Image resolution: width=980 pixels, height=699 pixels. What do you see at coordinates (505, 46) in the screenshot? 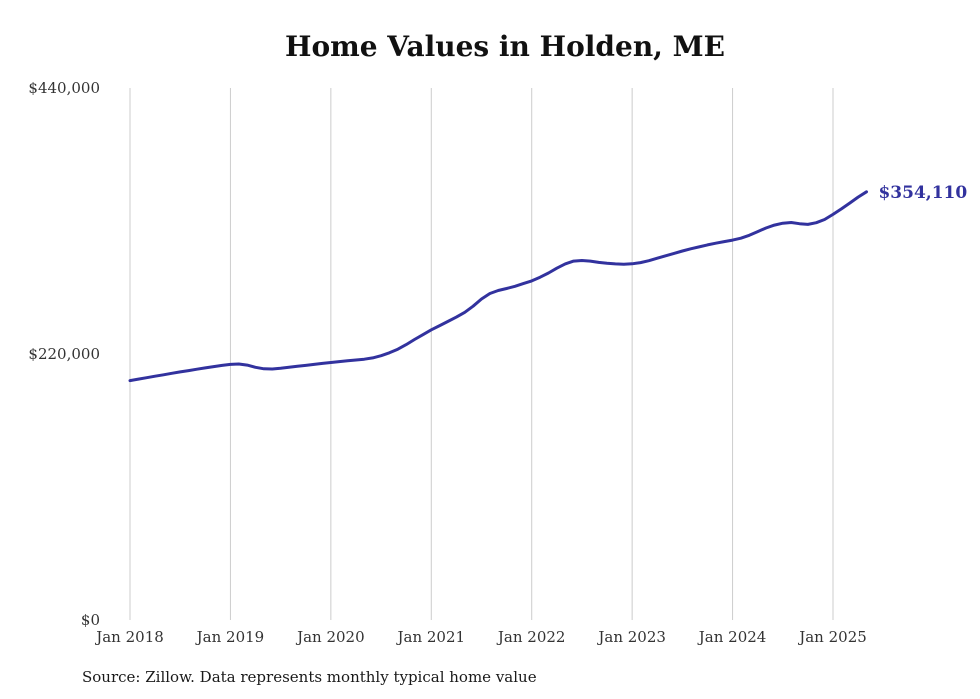
I see `chart-title: Home Values in Holden, ME` at bounding box center [505, 46].